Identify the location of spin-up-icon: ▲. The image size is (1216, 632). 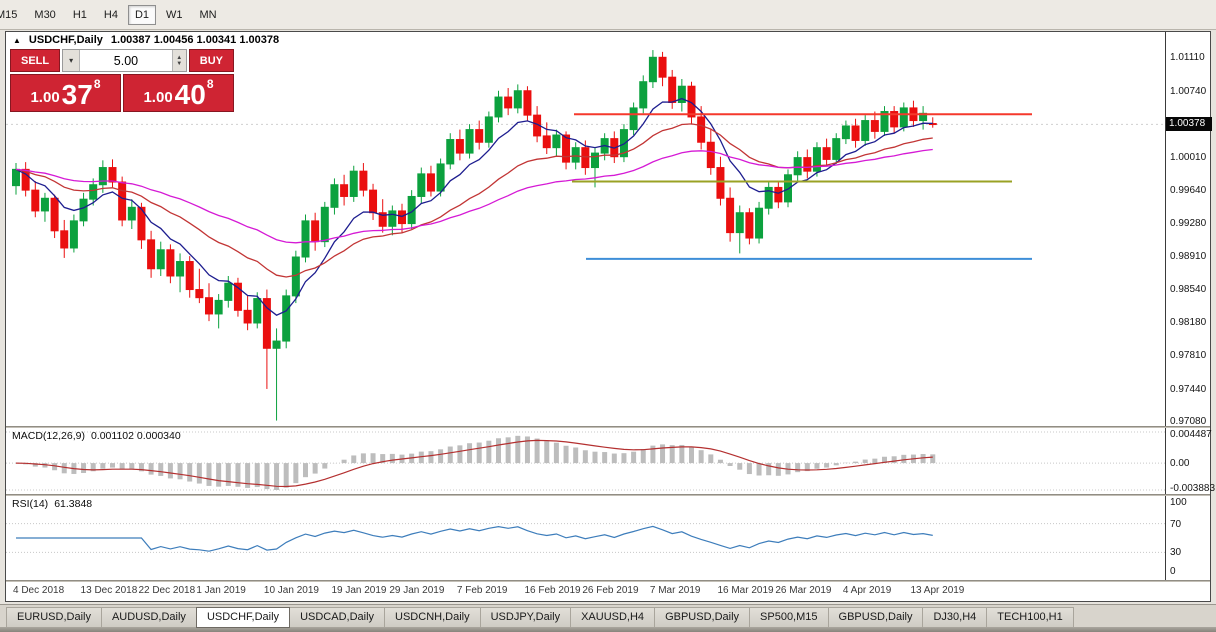
(179, 57).